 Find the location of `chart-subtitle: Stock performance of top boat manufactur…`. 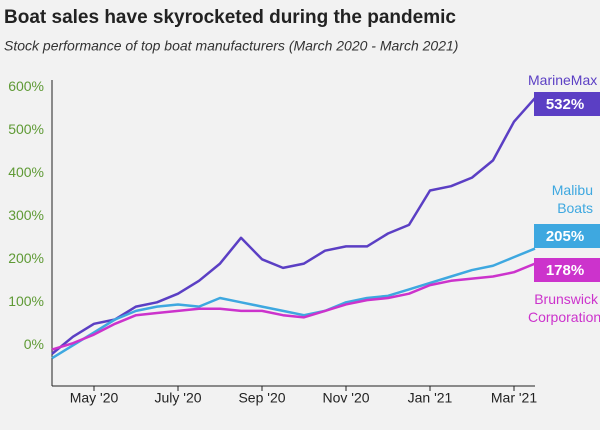

chart-subtitle: Stock performance of top boat manufactur… is located at coordinates (231, 46).